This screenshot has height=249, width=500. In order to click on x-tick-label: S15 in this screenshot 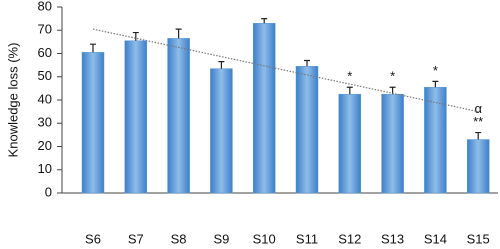, I will do `click(478, 238)`.